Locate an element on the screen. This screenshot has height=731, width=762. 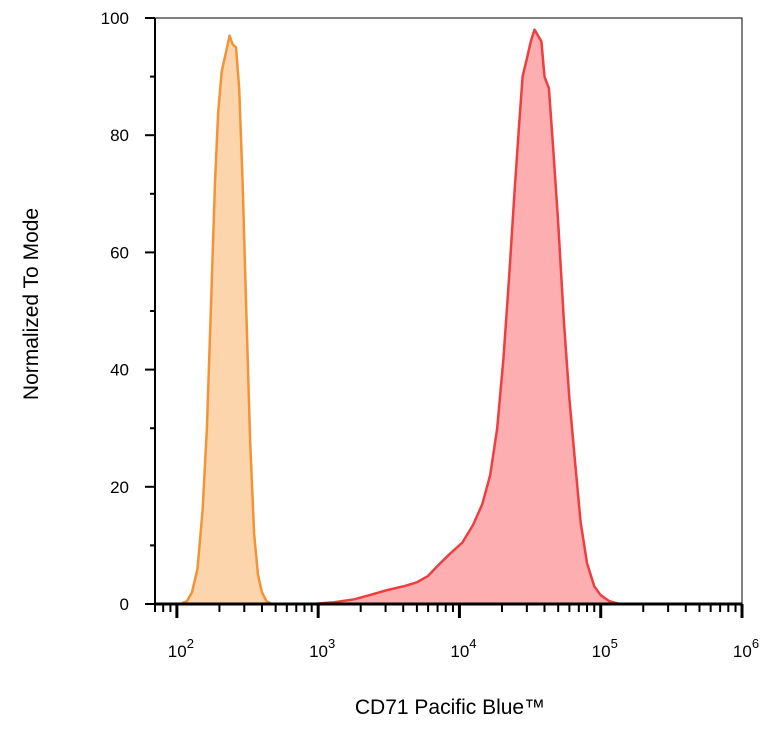
y-tick-label: 60 is located at coordinates (119, 252).